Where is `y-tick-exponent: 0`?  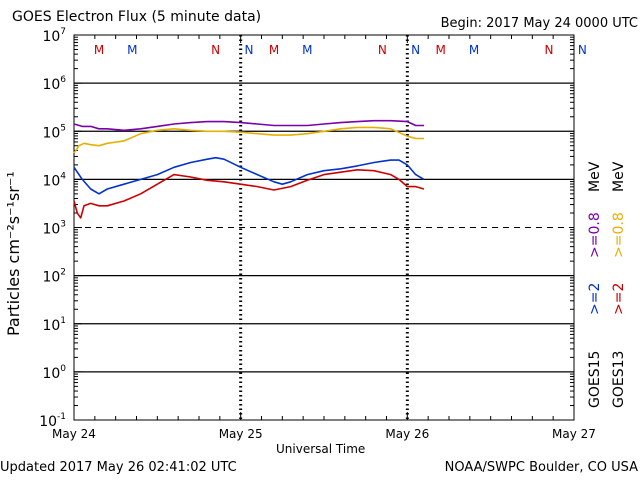 y-tick-exponent: 0 is located at coordinates (63, 369).